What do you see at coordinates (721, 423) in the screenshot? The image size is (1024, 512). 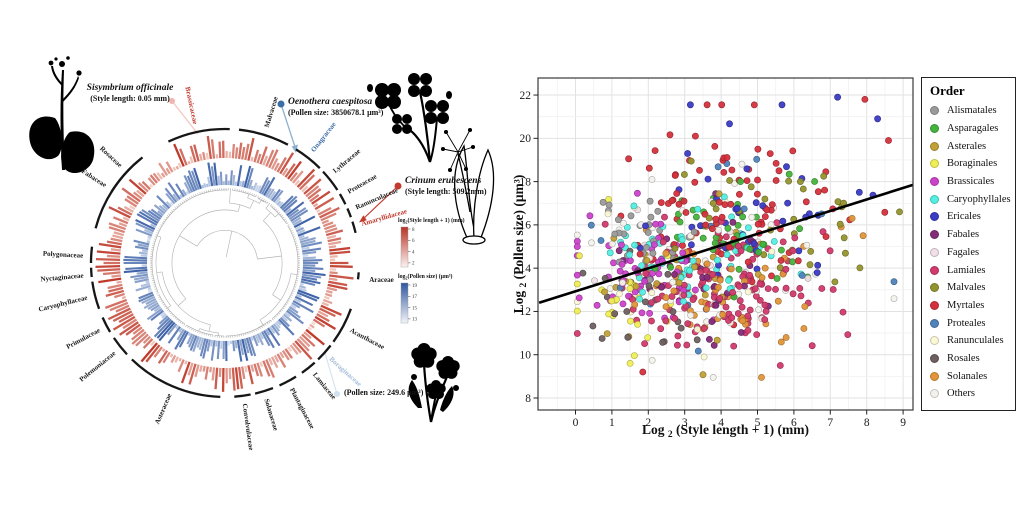 I see `x-tick-label: 4` at bounding box center [721, 423].